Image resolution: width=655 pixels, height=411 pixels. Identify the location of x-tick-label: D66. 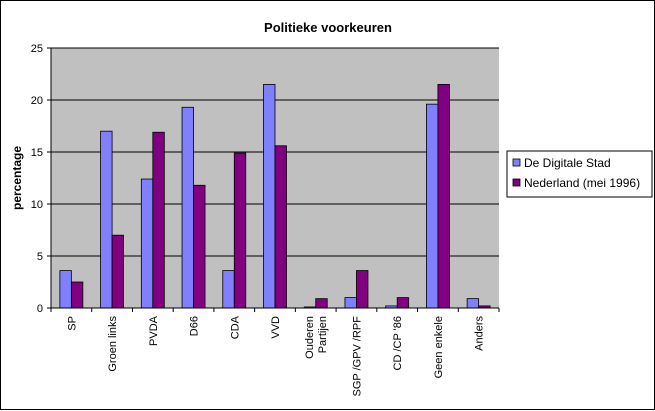
(195, 326).